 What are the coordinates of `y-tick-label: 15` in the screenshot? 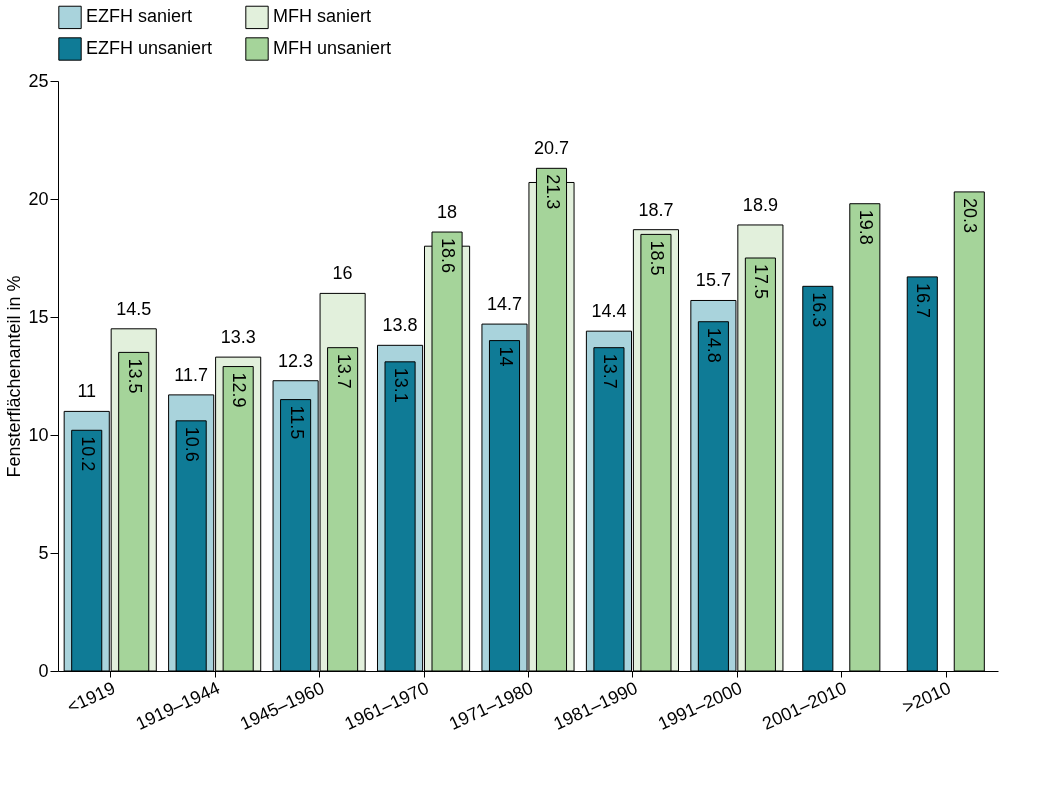 It's located at (38, 316).